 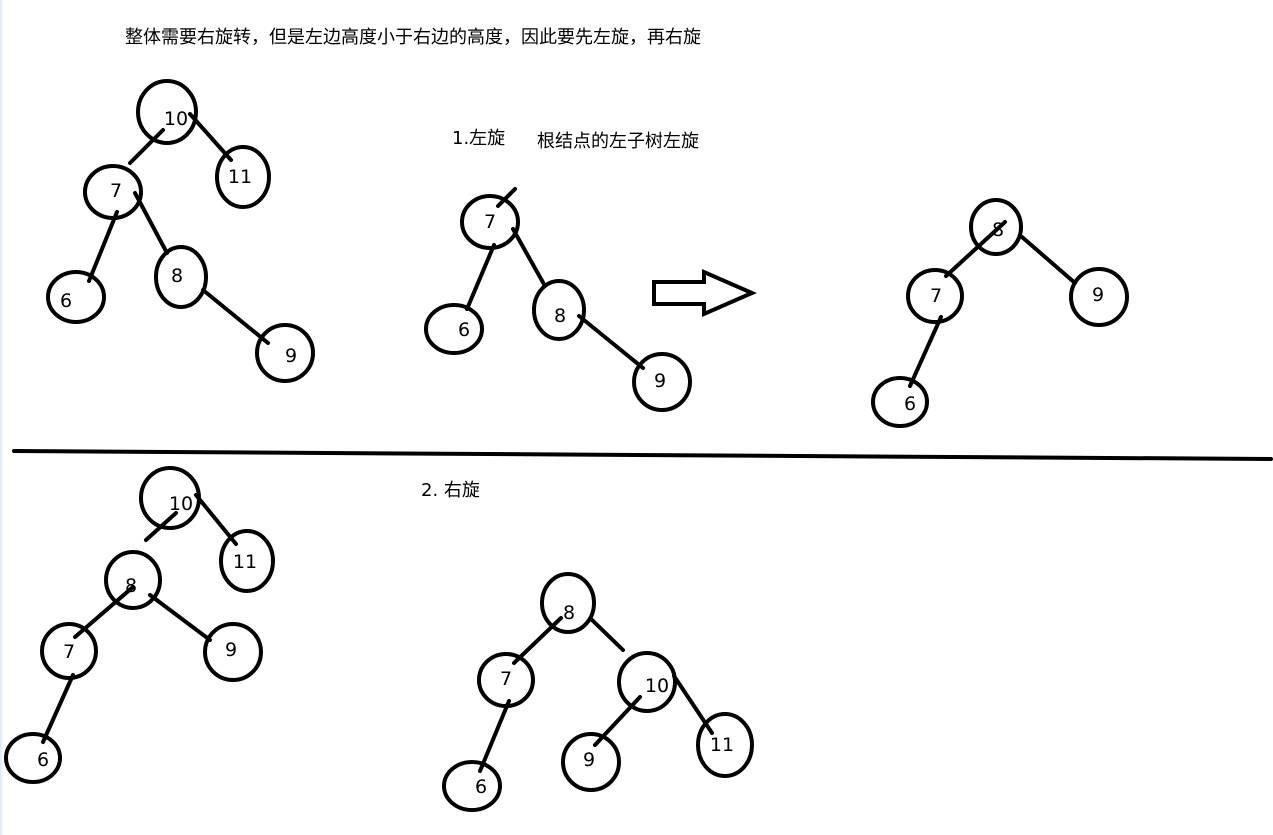 I want to click on section-divider, so click(x=642, y=455).